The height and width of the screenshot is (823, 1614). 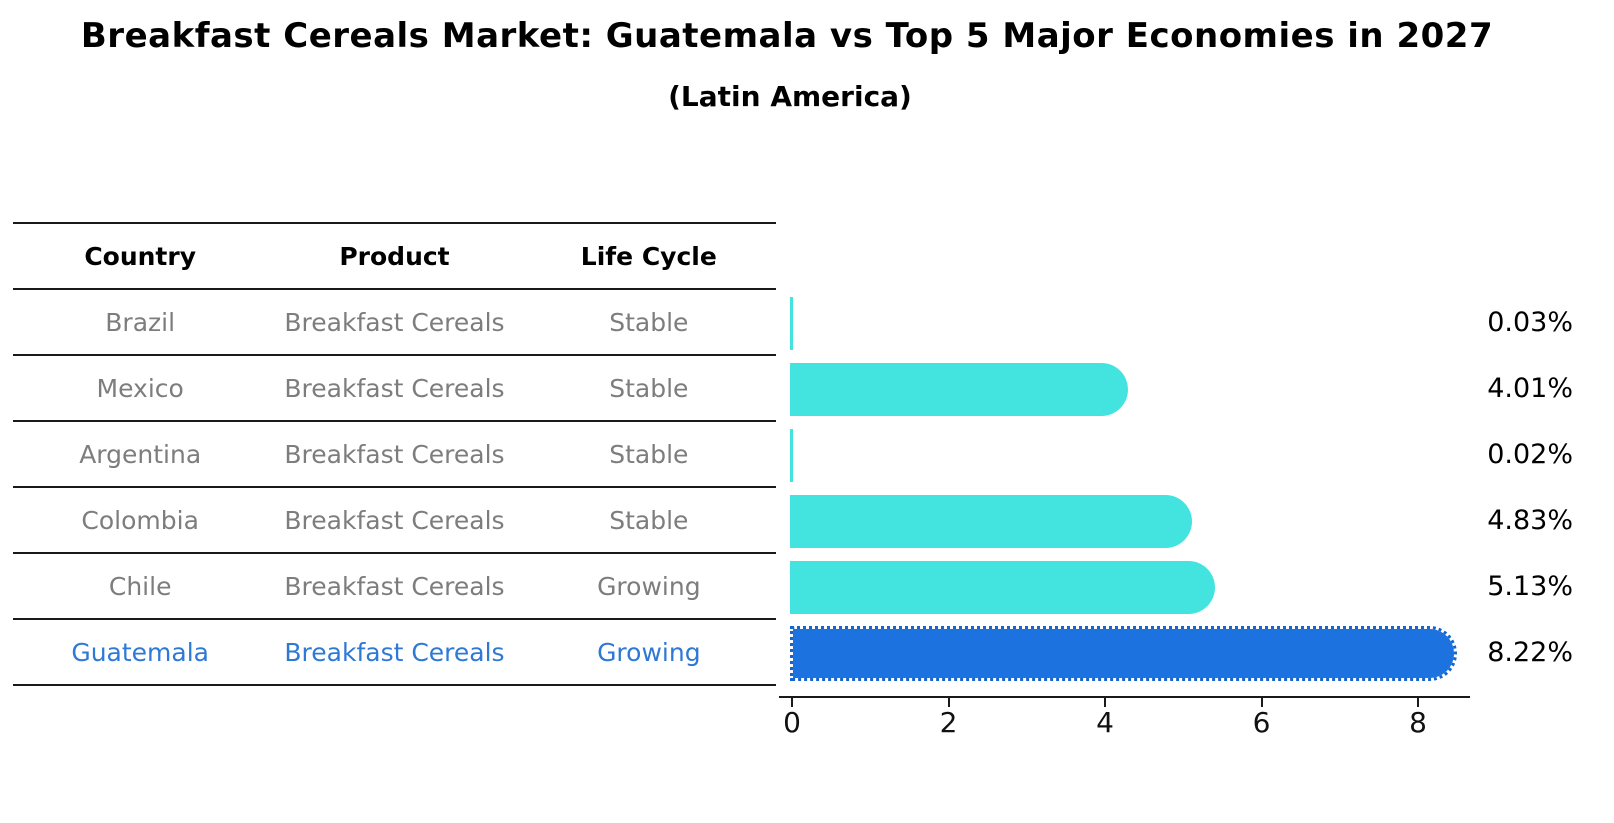 I want to click on table-row-argentina: Argentina Breakfast Cereals Stable, so click(x=394, y=455).